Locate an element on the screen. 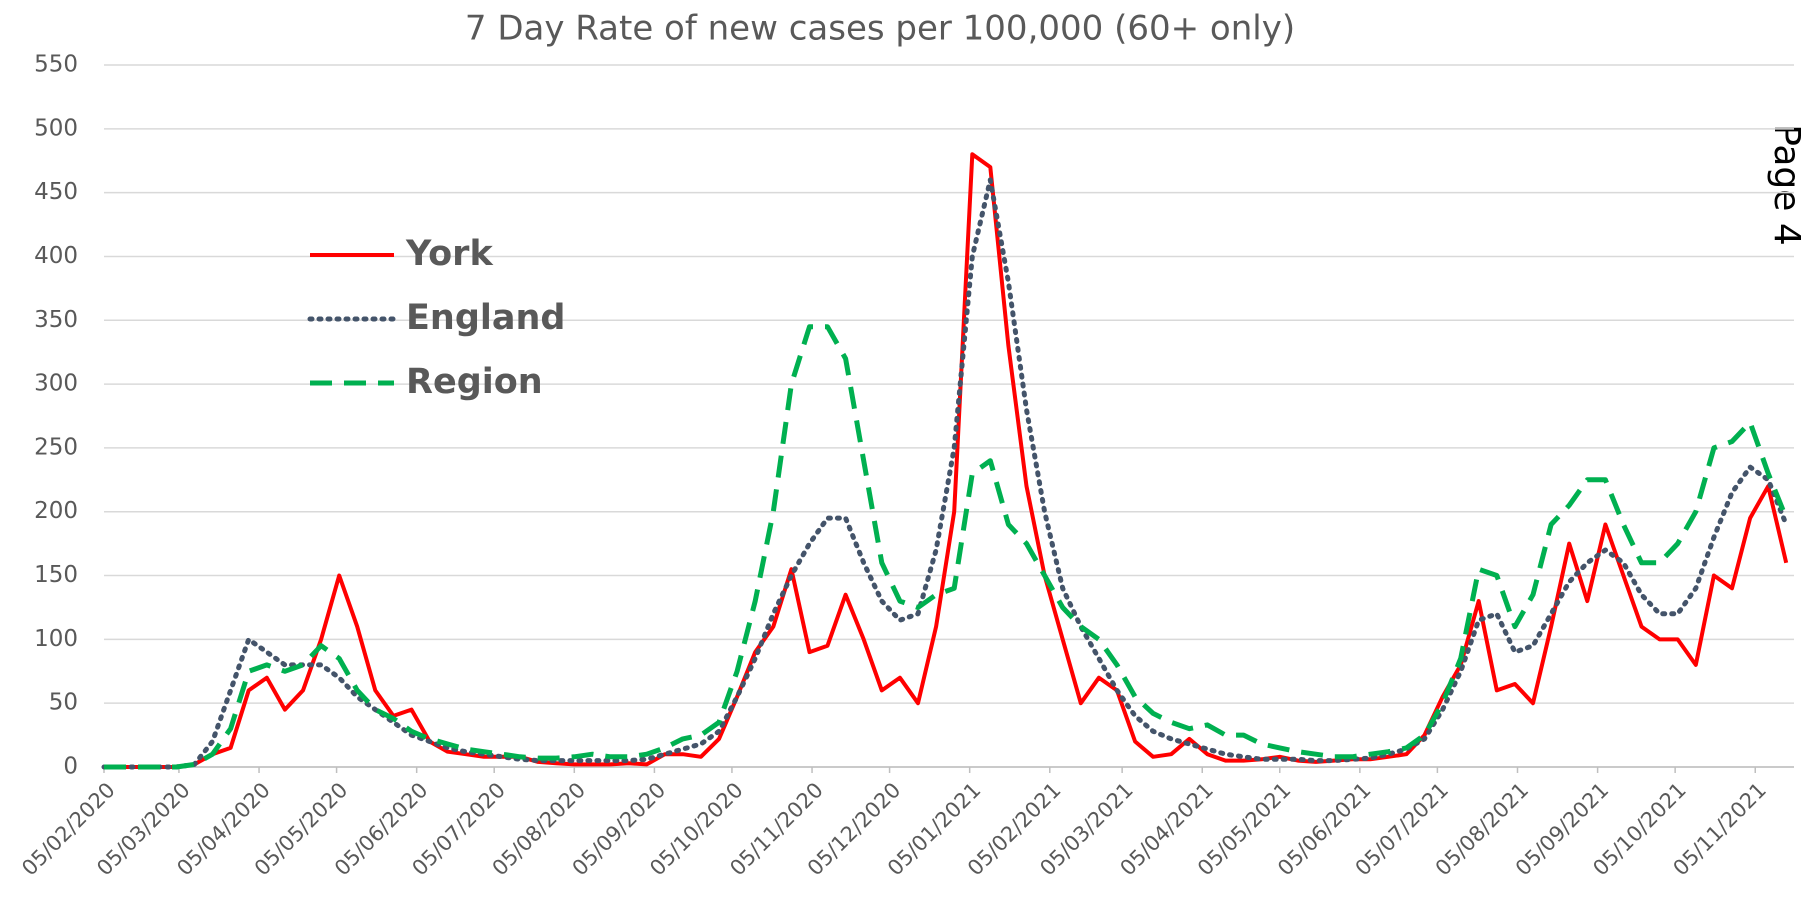 The image size is (1817, 898). y-tick-label: 200 is located at coordinates (56, 511).